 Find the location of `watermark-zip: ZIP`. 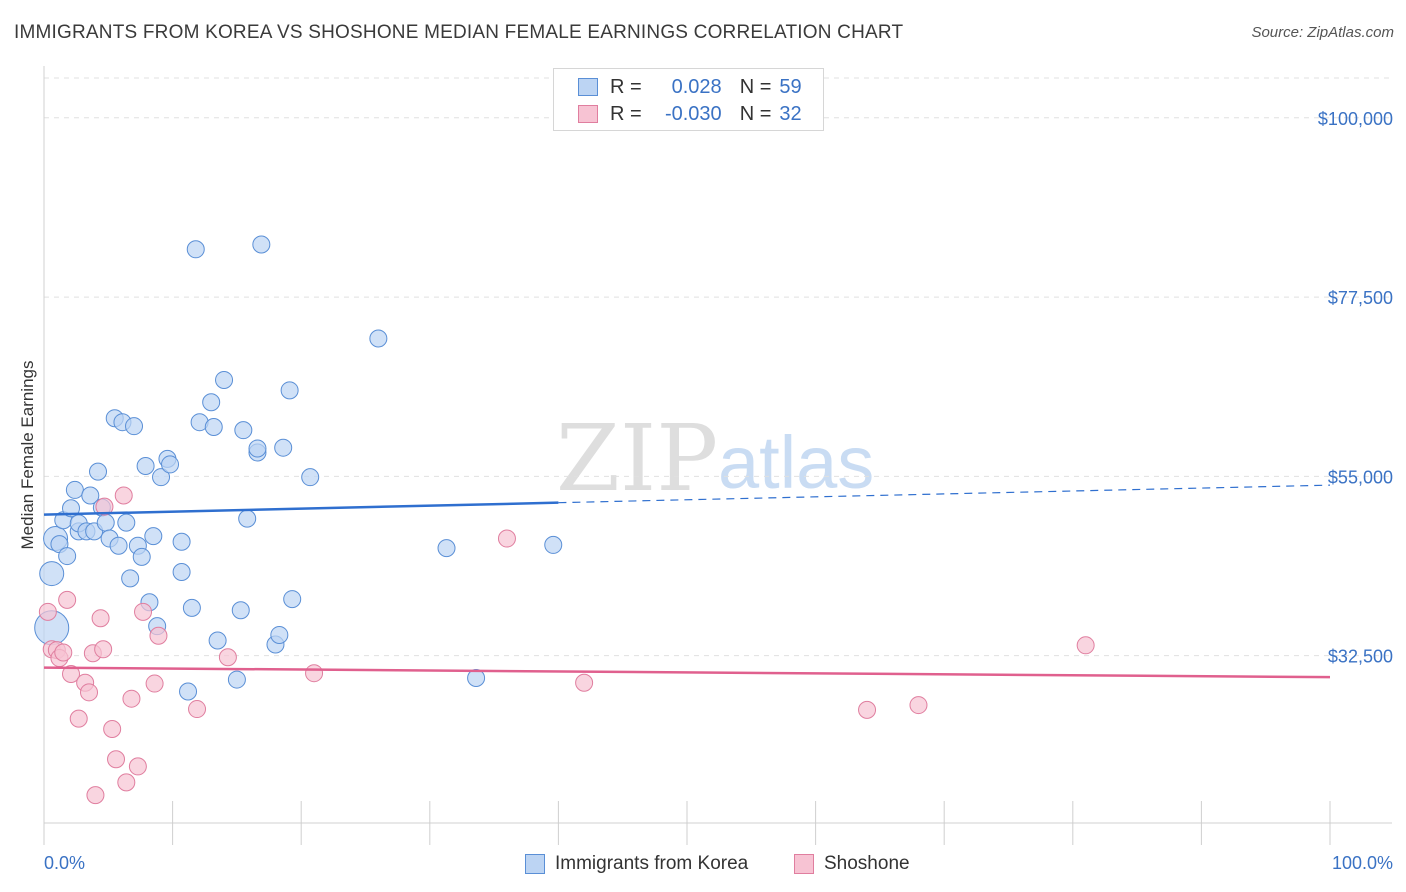

watermark-zip: ZIP is located at coordinates (637, 458).